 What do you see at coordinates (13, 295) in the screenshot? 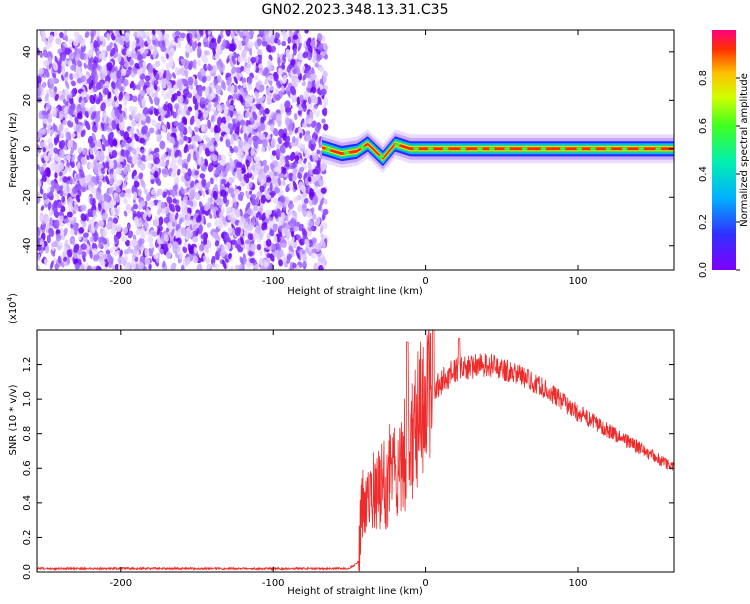
I see `snr-y-exponent-close: )` at bounding box center [13, 295].